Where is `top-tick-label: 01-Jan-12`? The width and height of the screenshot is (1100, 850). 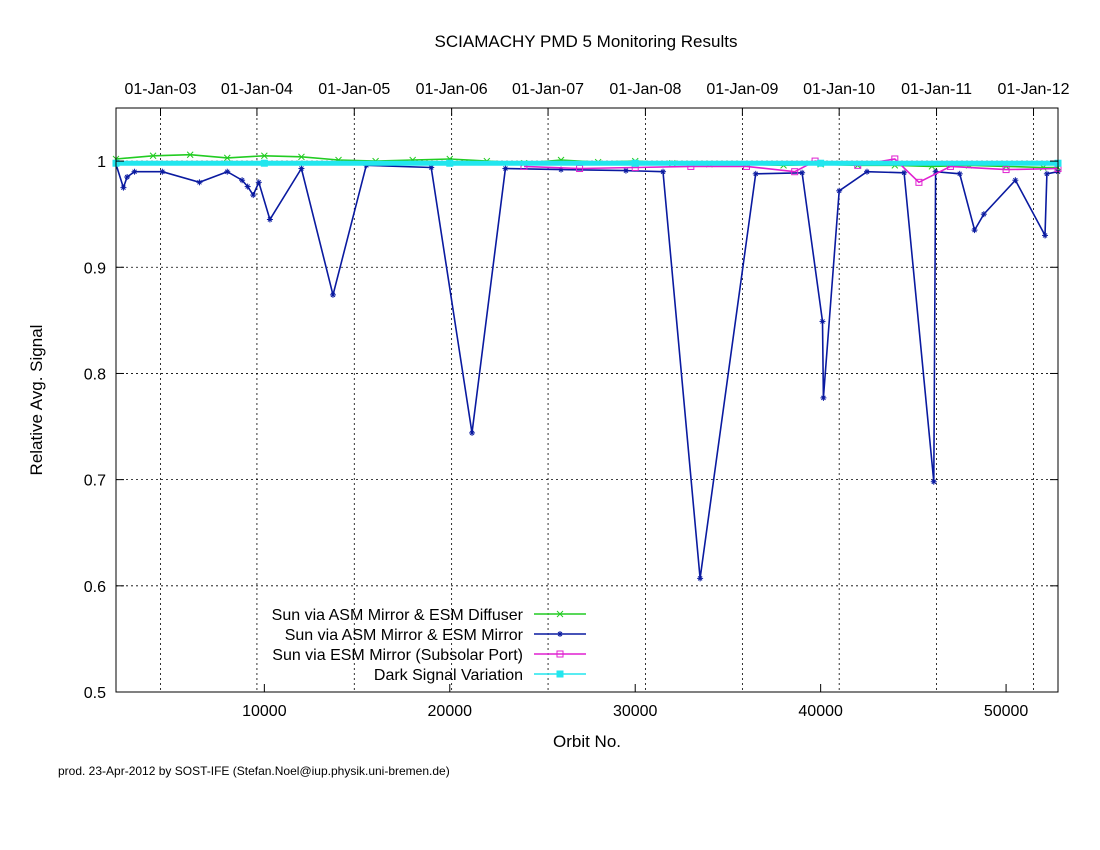 top-tick-label: 01-Jan-12 is located at coordinates (1033, 89).